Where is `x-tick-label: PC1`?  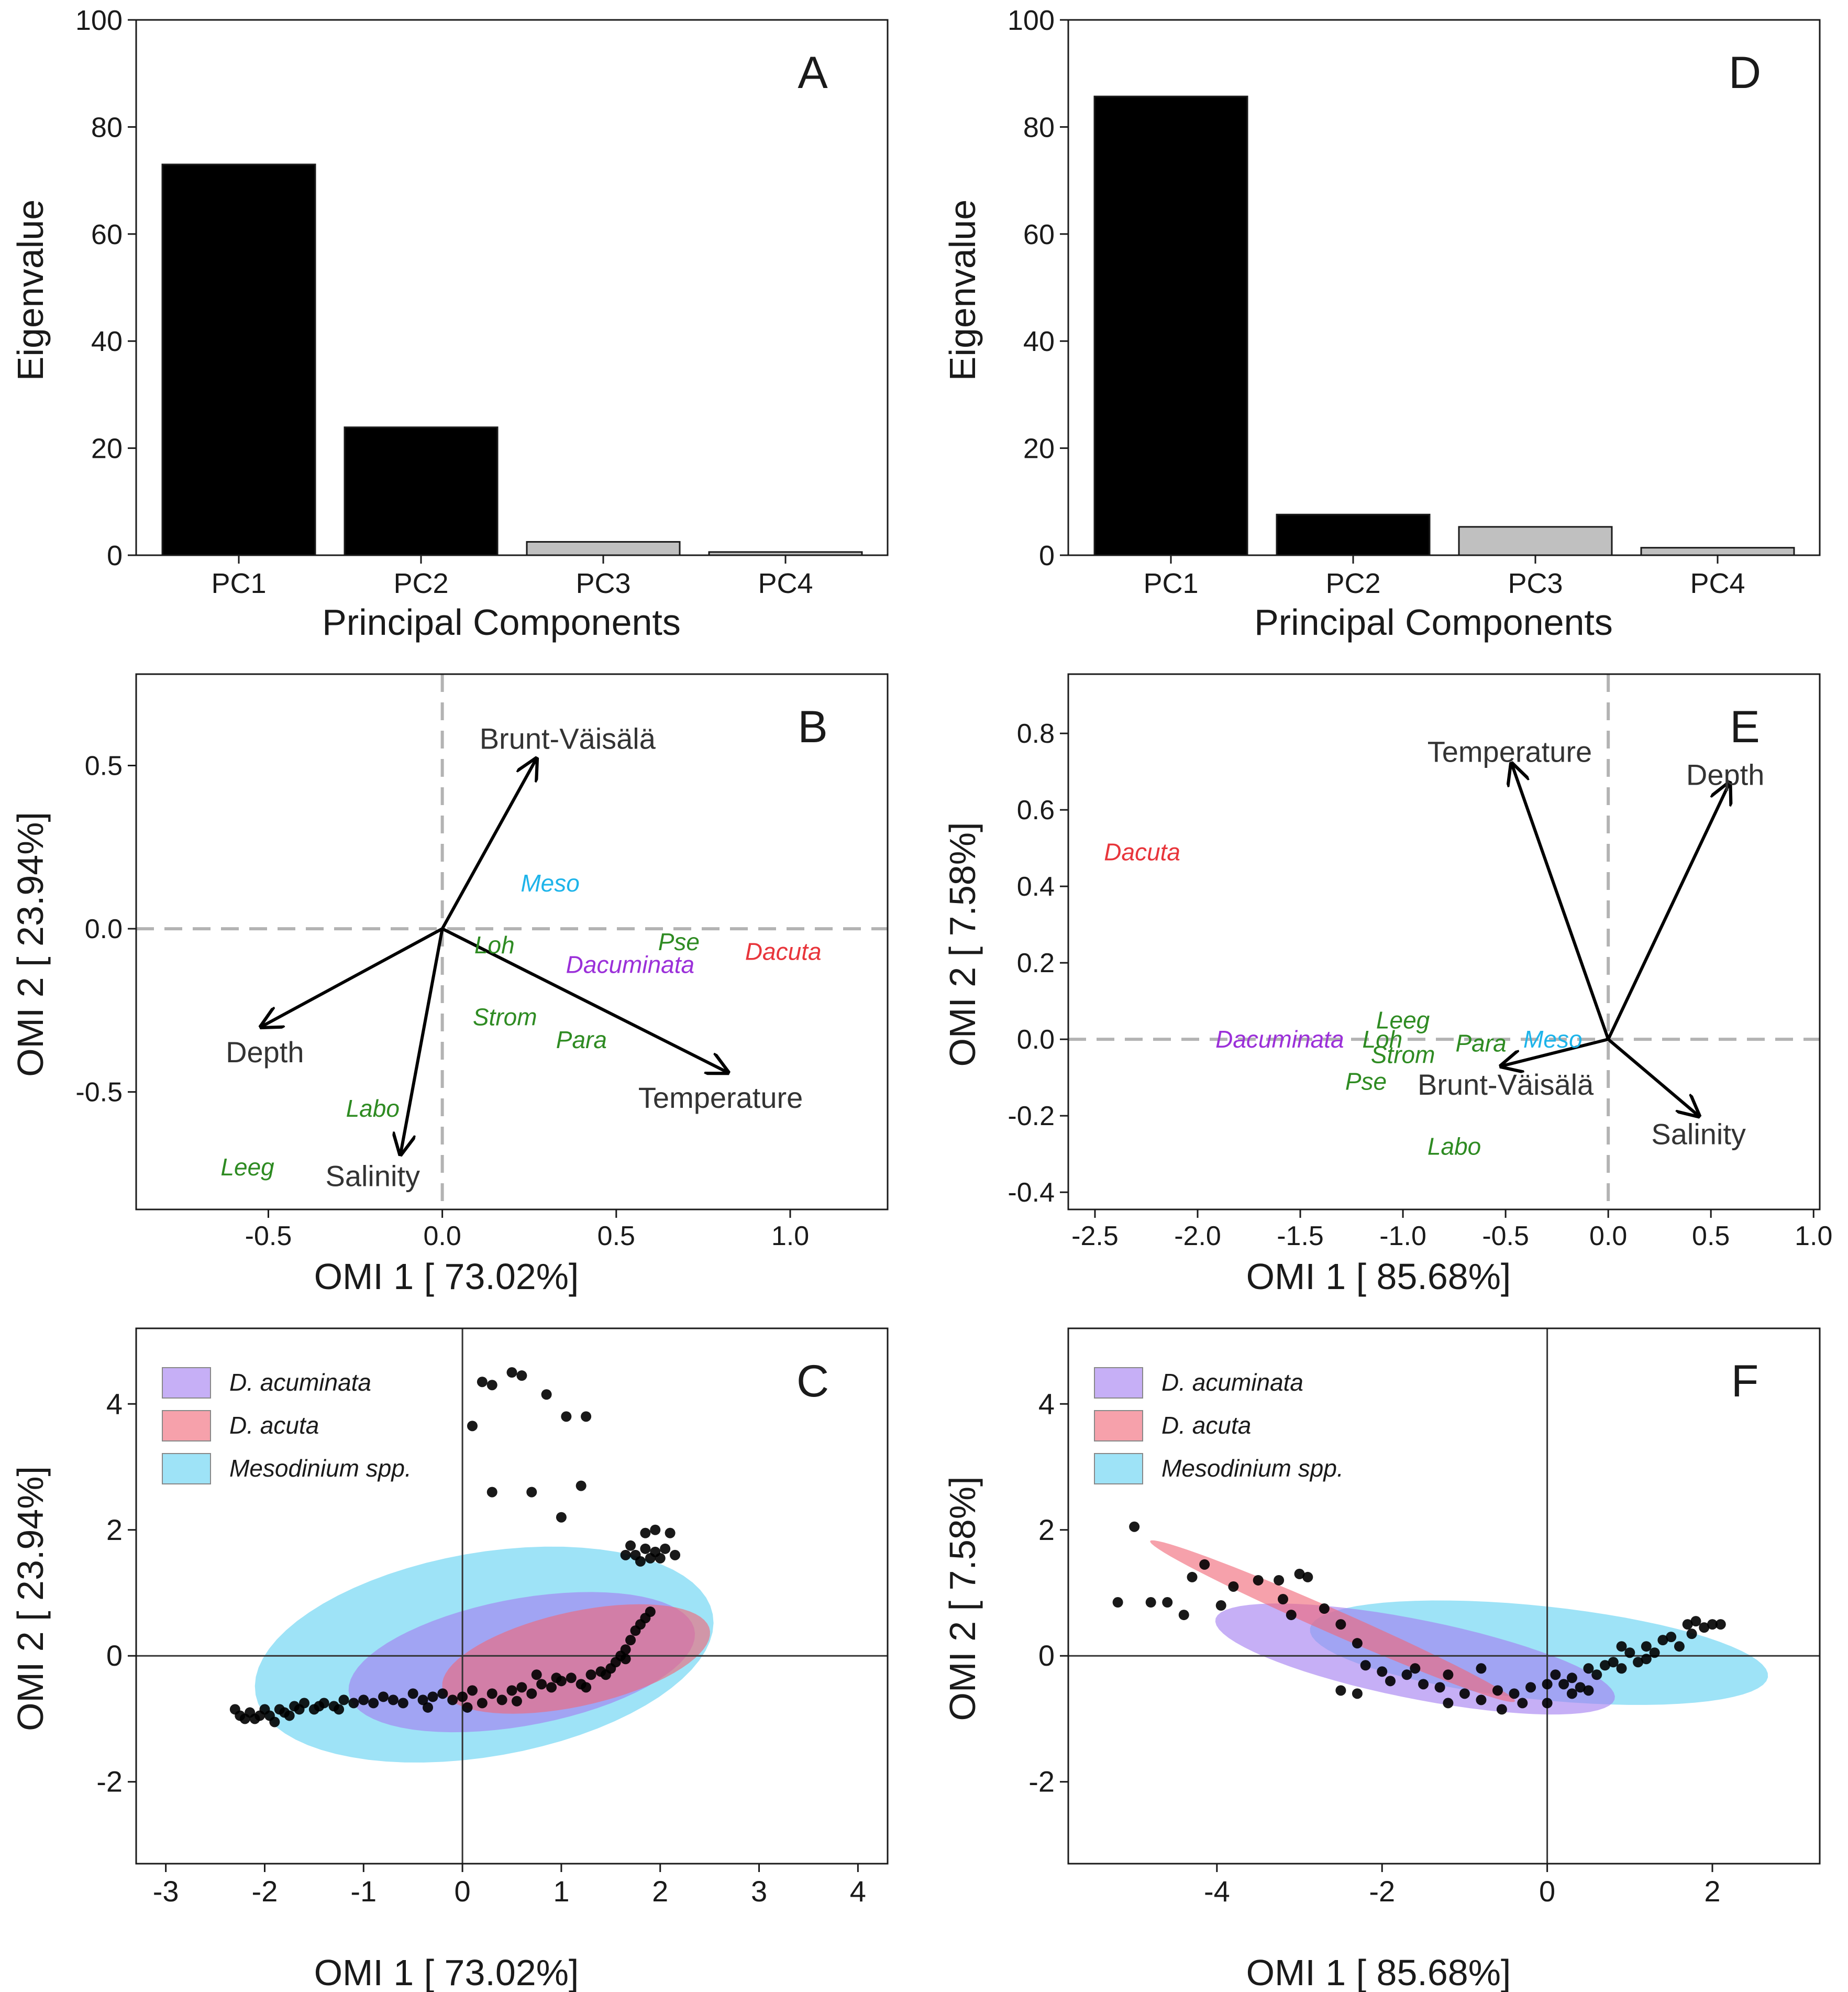 x-tick-label: PC1 is located at coordinates (238, 583).